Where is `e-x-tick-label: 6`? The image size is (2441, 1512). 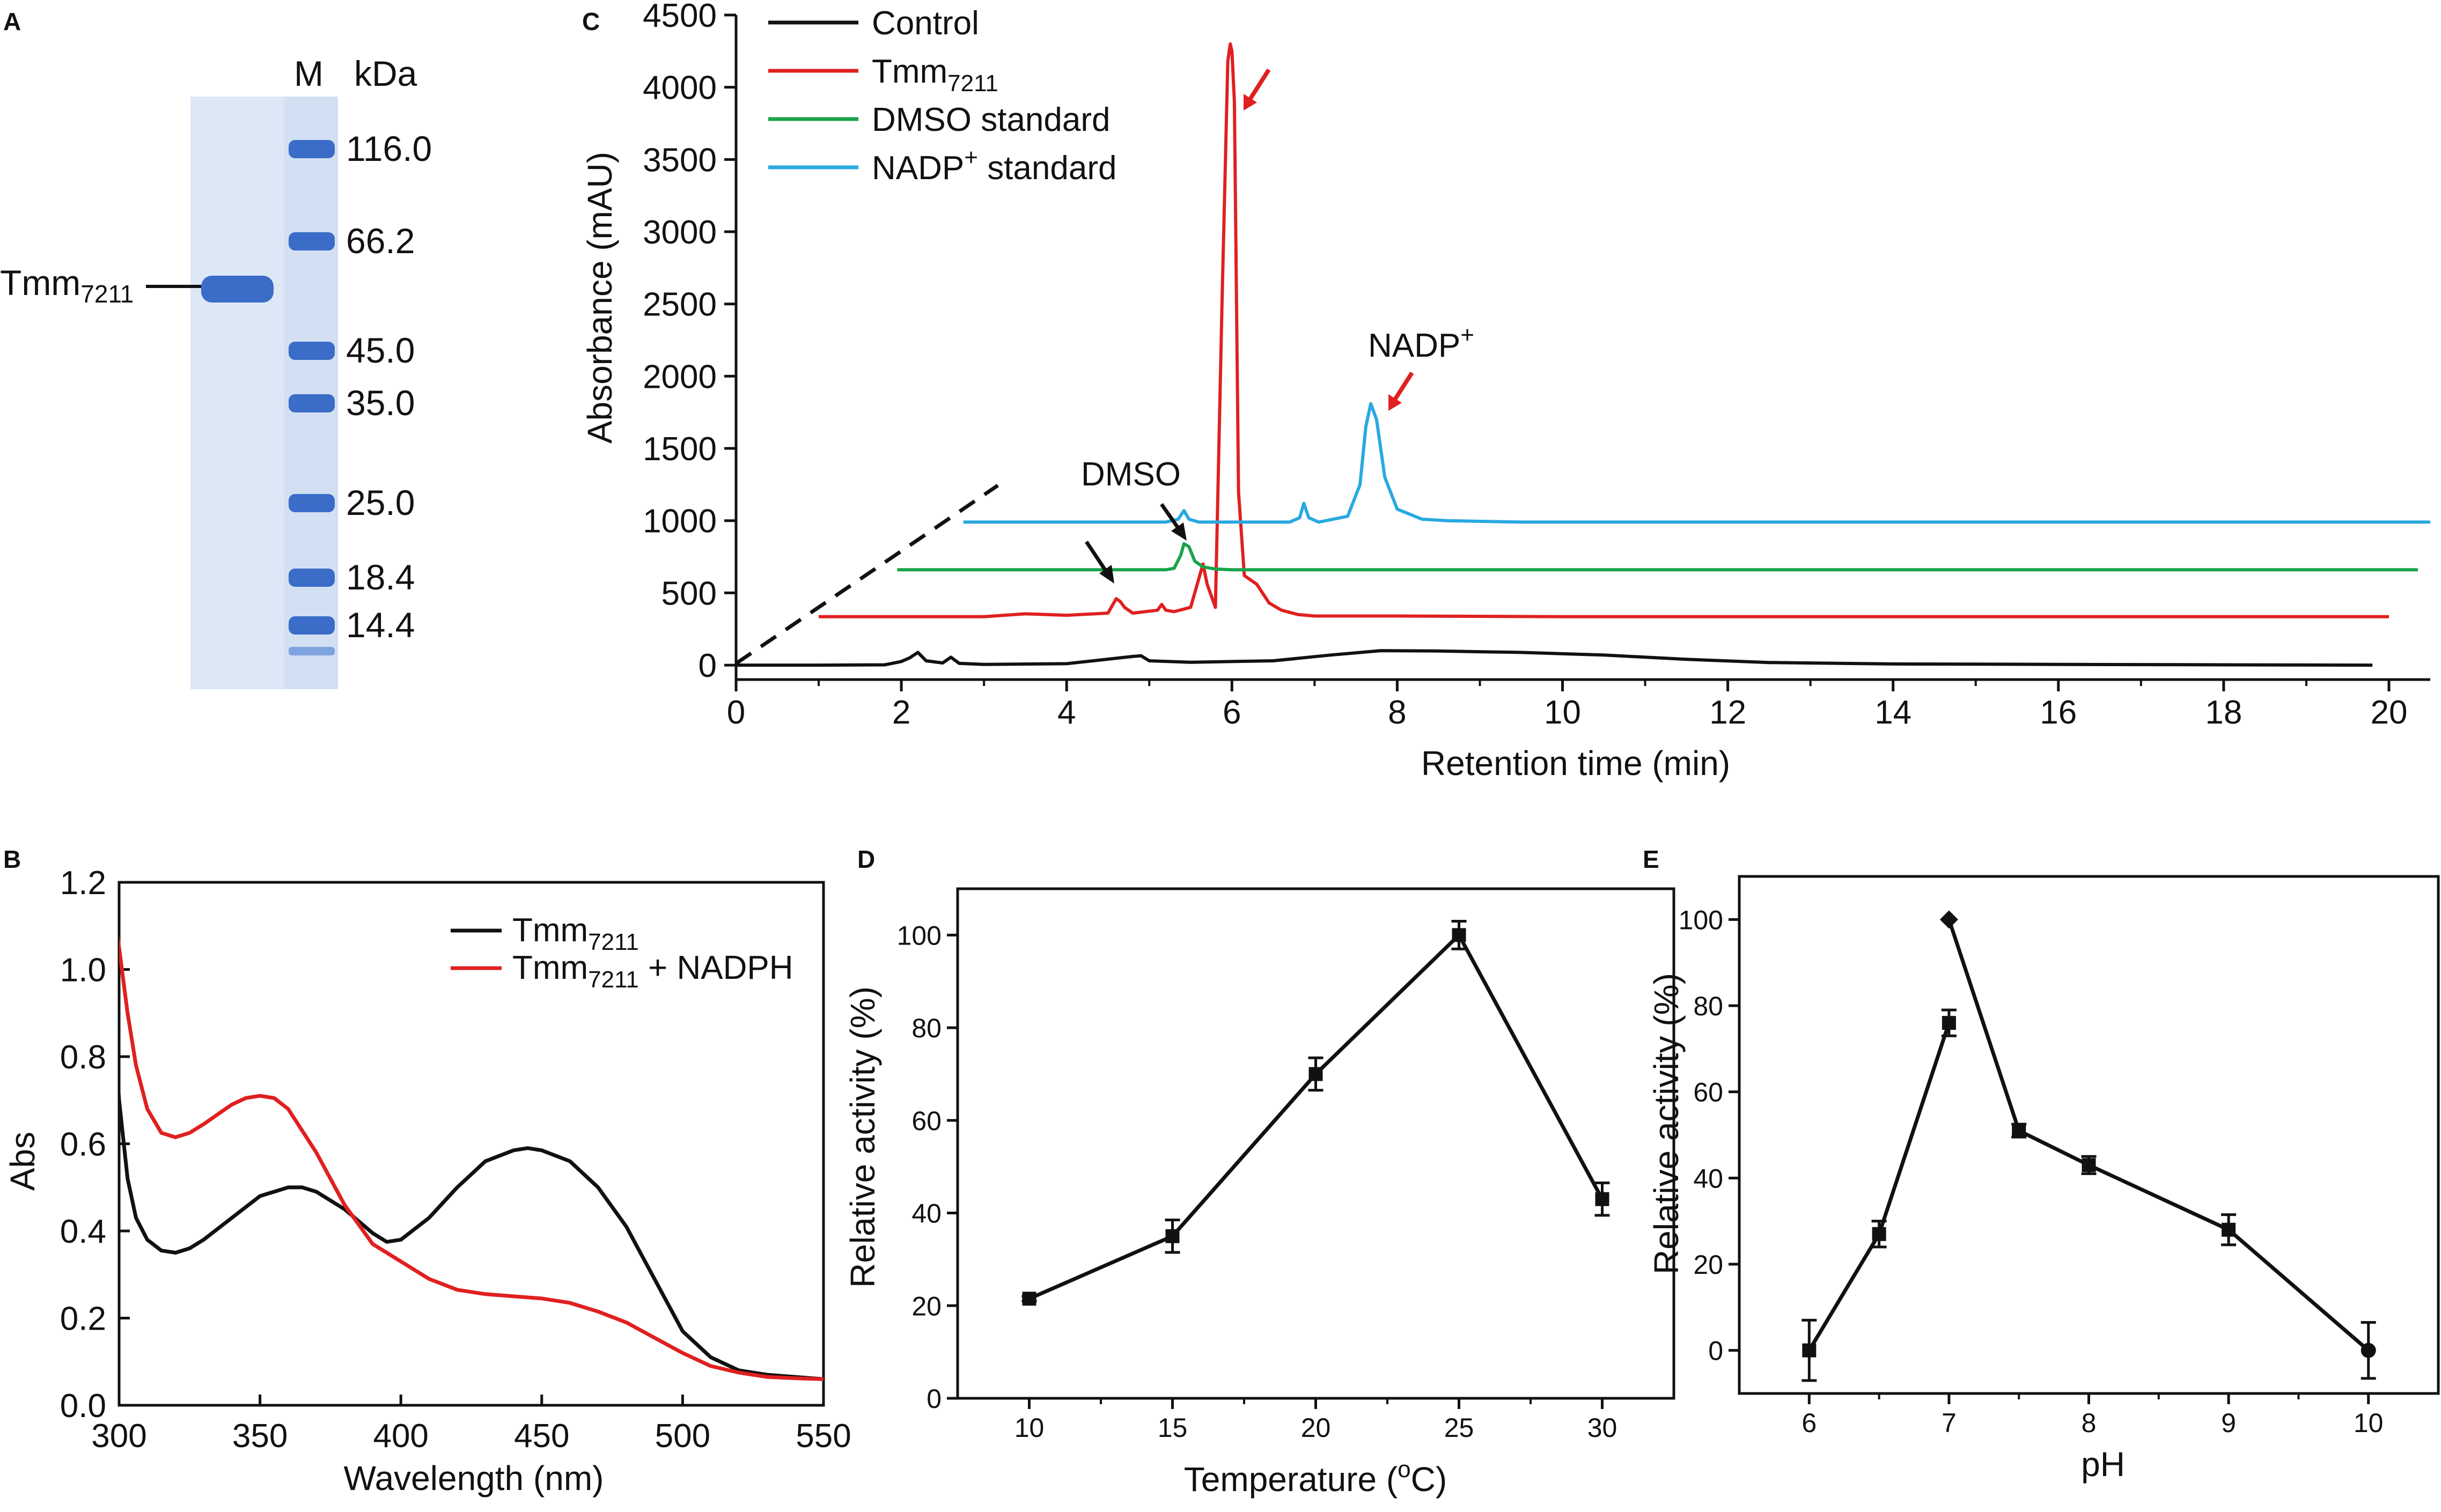
e-x-tick-label: 6 is located at coordinates (1809, 1423).